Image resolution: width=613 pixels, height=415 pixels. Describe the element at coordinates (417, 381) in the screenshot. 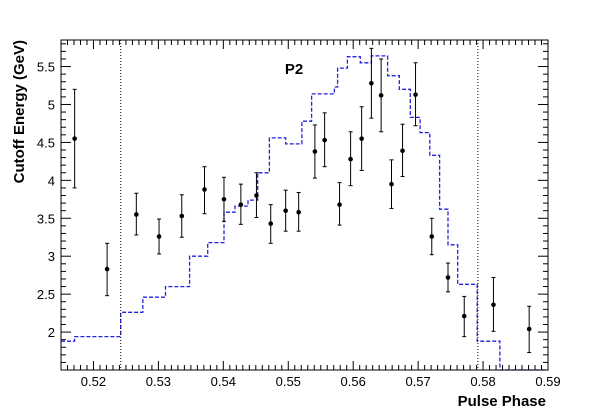

I see `x-tick-label: 0.57` at that location.